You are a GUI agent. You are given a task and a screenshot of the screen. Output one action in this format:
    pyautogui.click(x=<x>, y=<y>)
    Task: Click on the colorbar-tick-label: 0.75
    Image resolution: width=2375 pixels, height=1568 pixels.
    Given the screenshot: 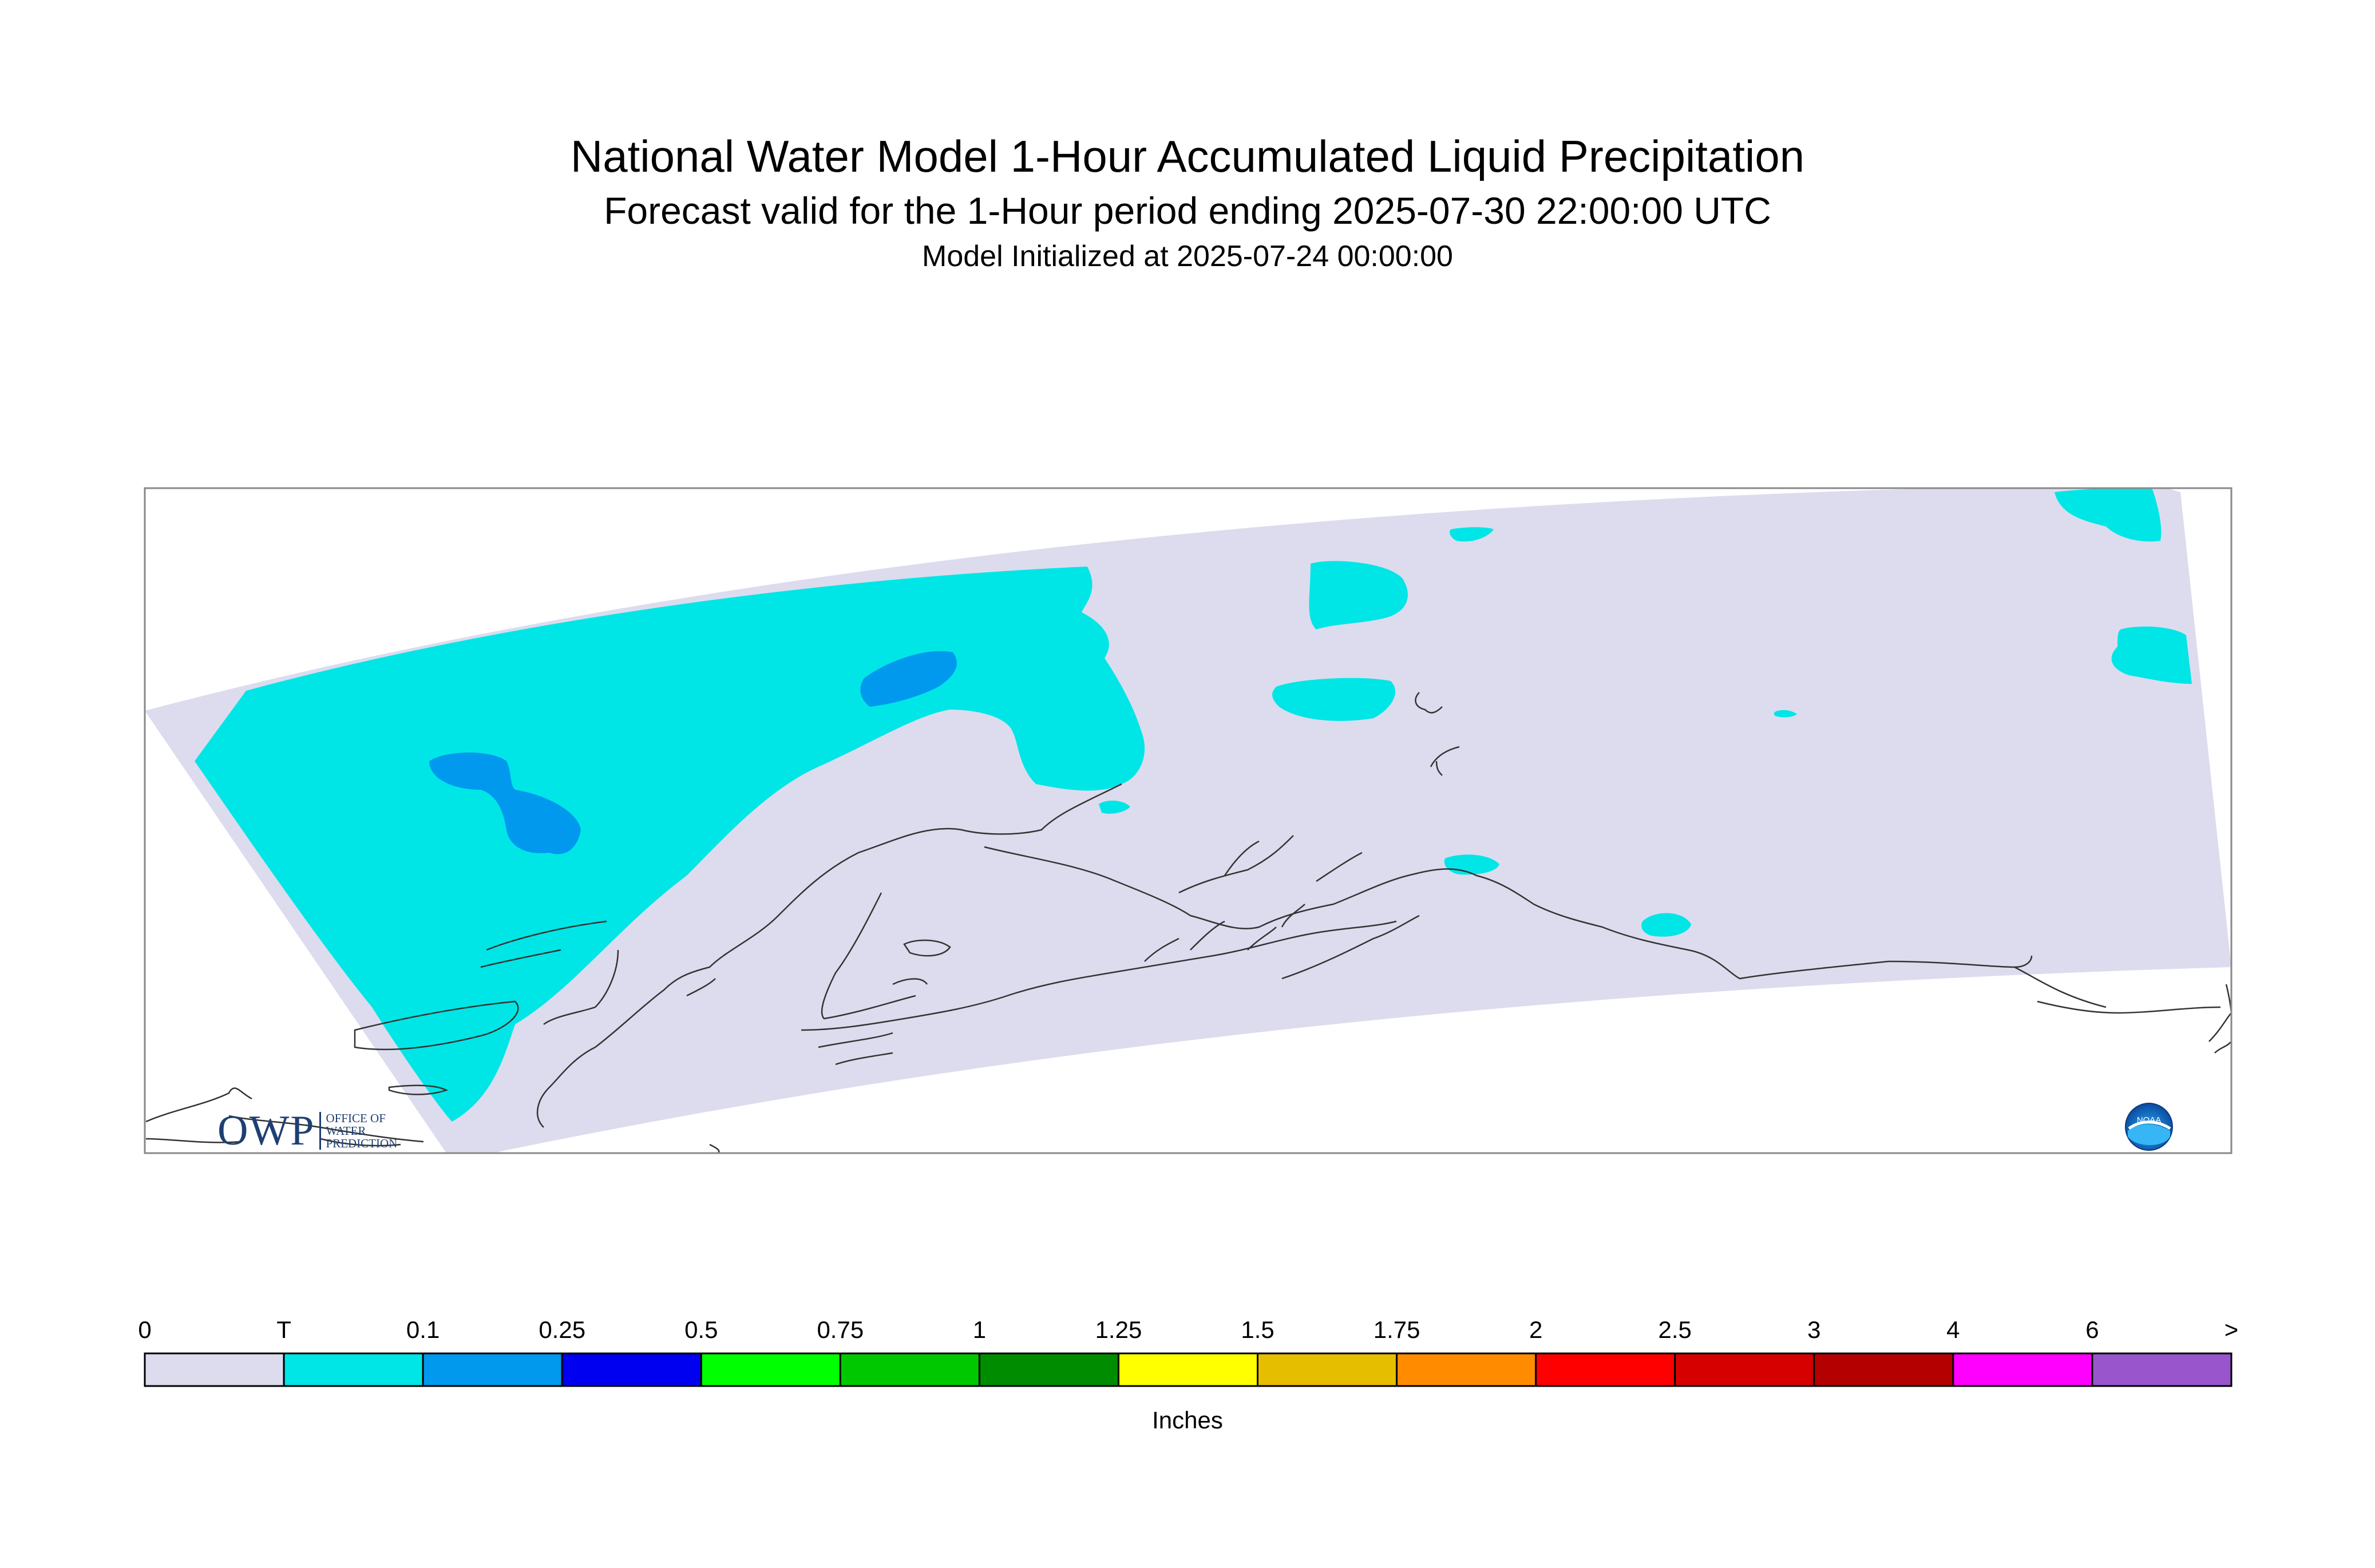 What is the action you would take?
    pyautogui.click(x=841, y=1329)
    